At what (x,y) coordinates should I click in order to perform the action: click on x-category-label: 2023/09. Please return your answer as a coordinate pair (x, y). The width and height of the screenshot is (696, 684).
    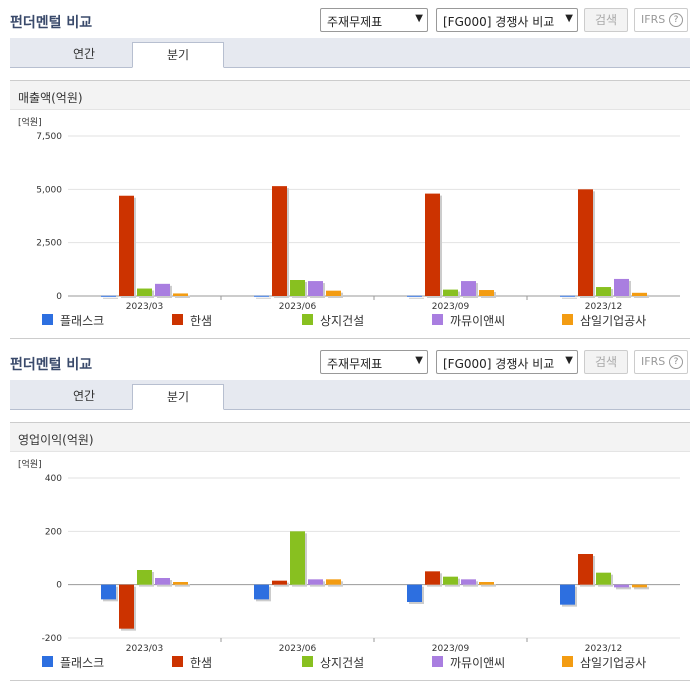
    Looking at the image, I should click on (451, 306).